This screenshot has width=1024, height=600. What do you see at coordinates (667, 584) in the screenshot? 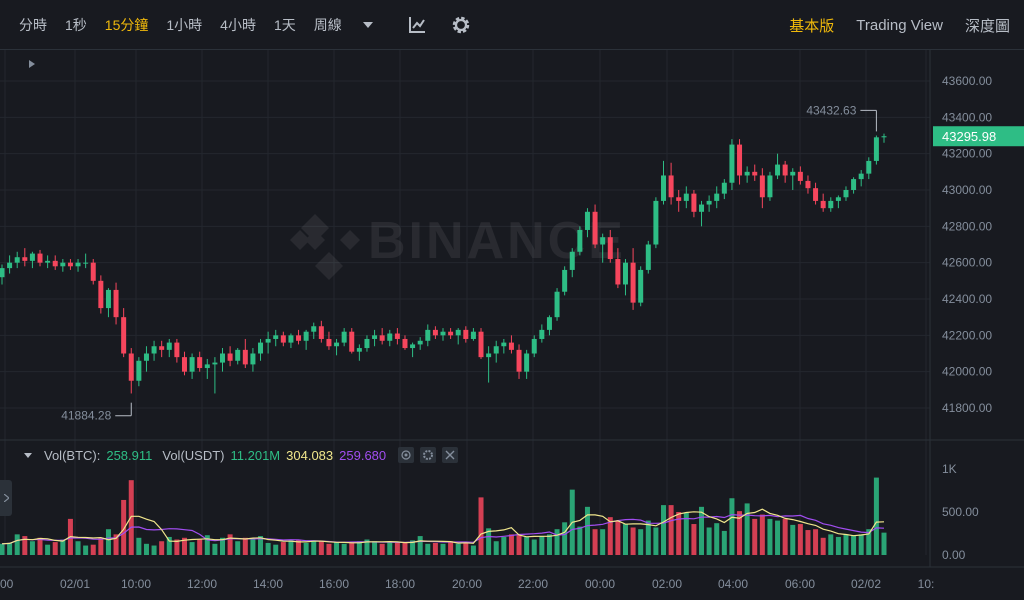
I see `time-tick-label: 02:00` at bounding box center [667, 584].